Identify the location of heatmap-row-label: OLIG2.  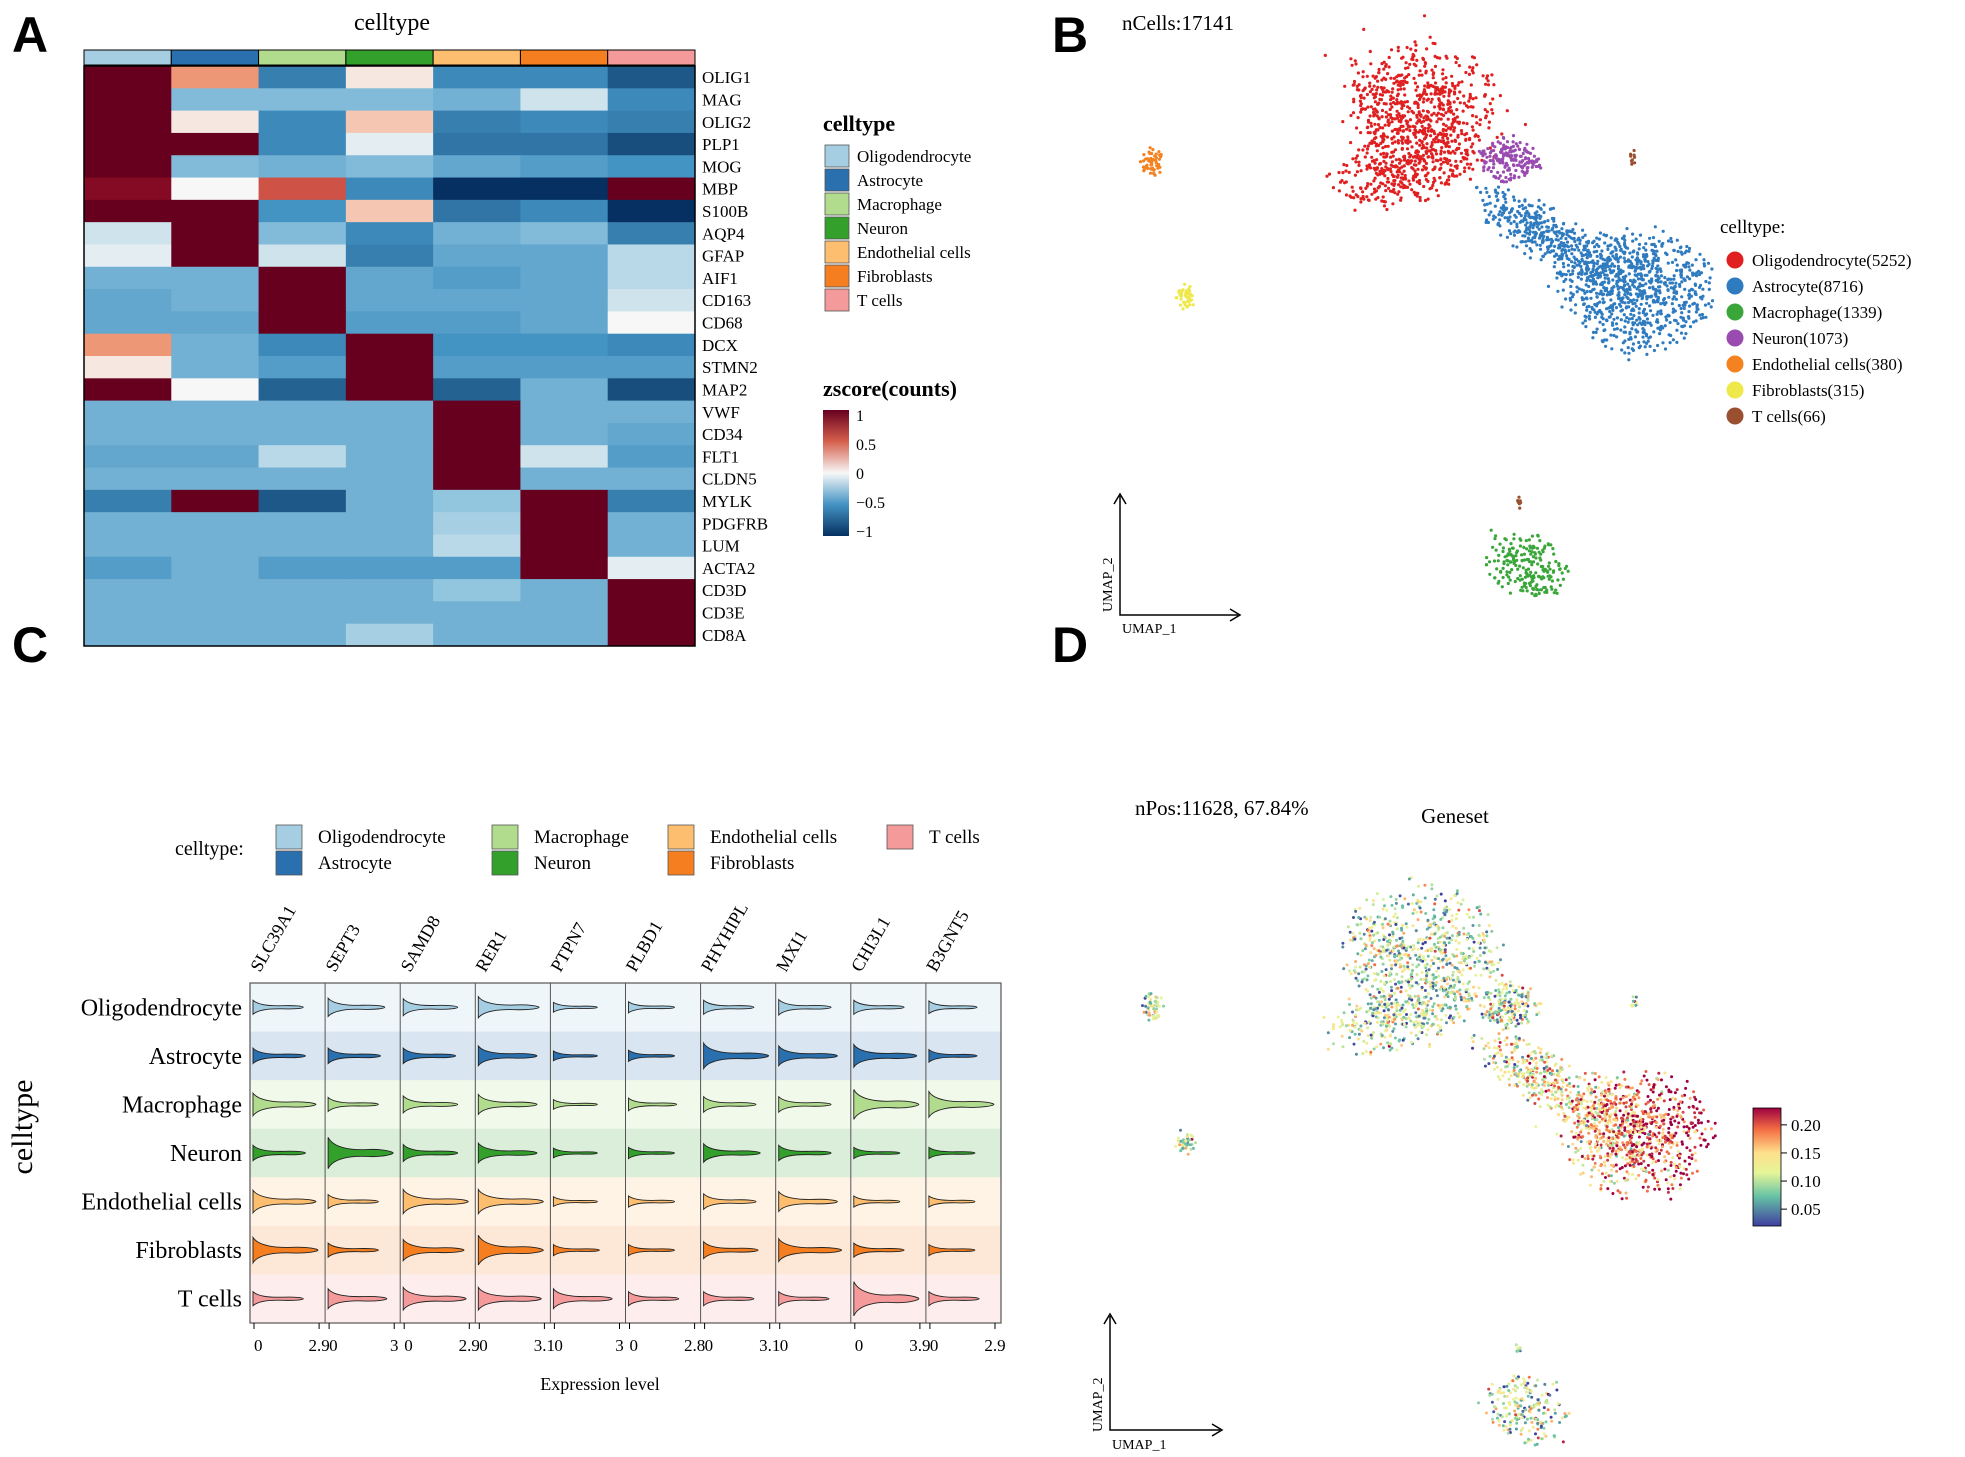
(726, 122).